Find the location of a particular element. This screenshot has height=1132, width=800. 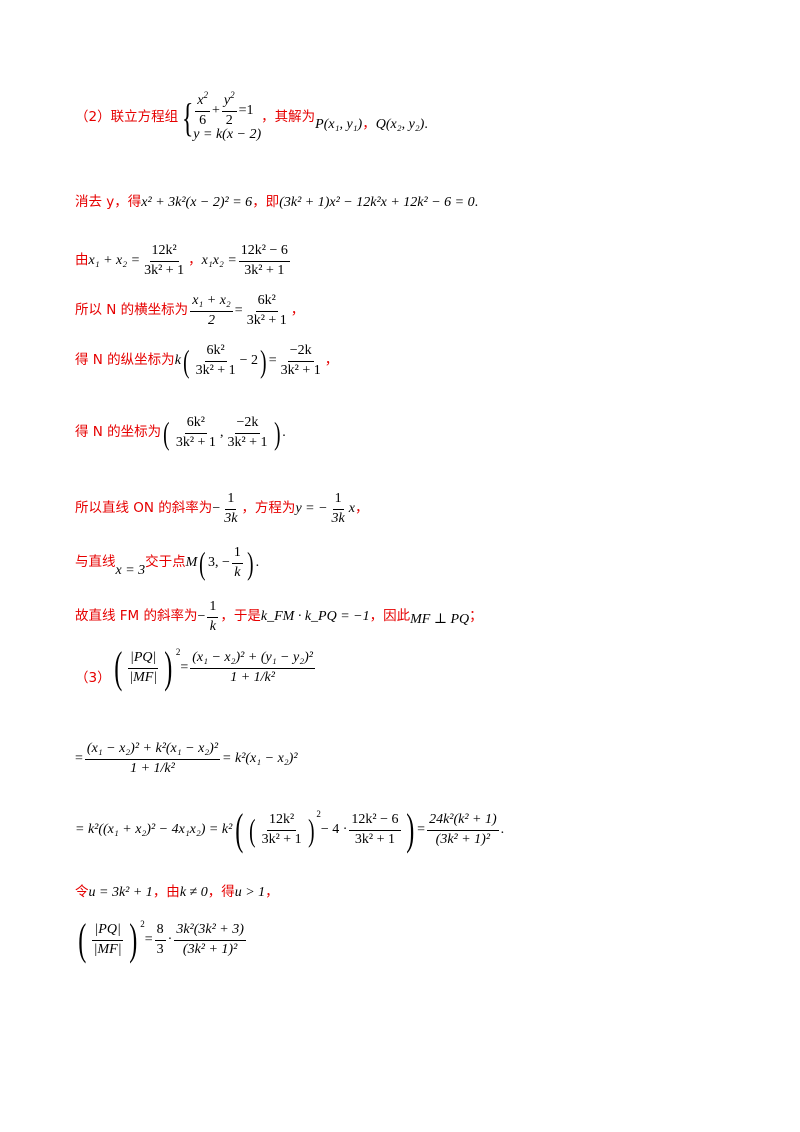

equation-system: x2 6 + y2 2 =1 y = k(x − 2) is located at coordinates (227, 116).